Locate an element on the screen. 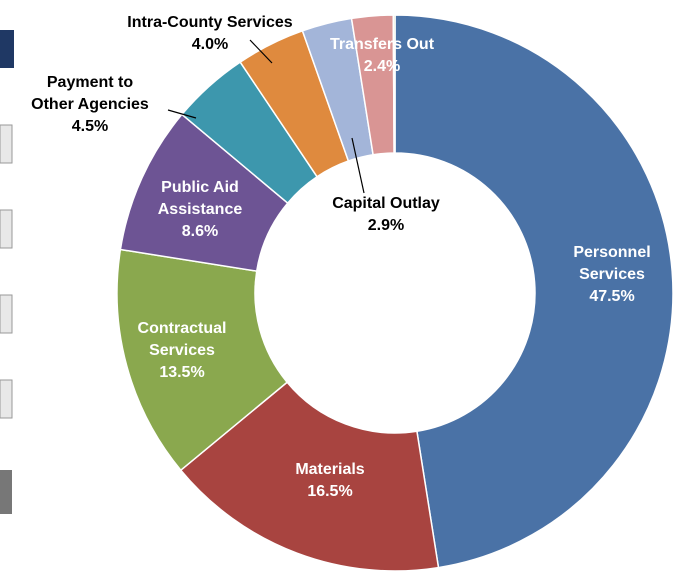 This screenshot has height=572, width=683. value-label: 16.5% is located at coordinates (330, 491).